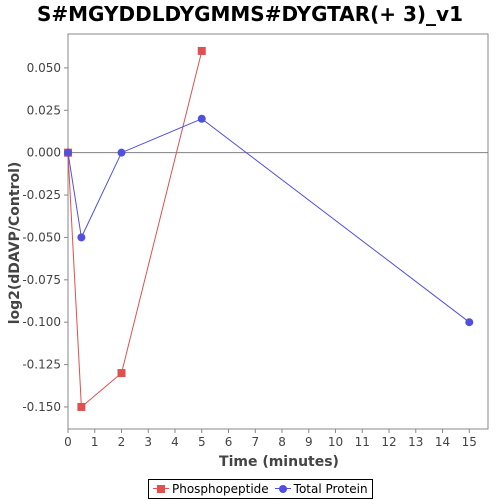  I want to click on x-tick-label: 11, so click(362, 442).